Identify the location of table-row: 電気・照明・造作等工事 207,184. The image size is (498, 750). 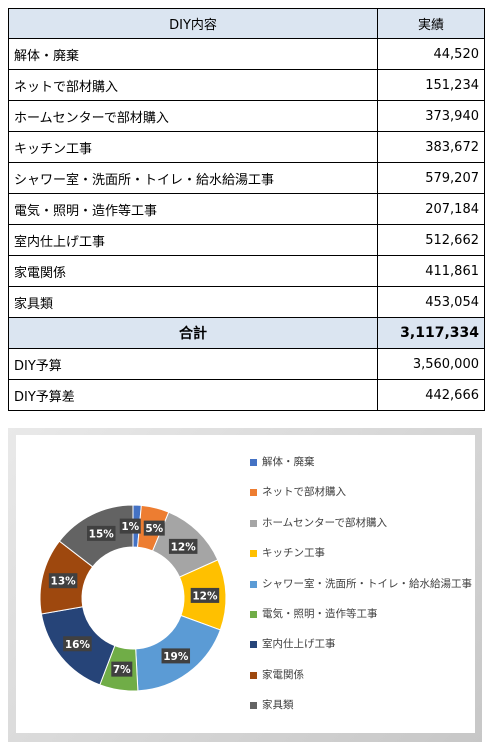
(246, 209).